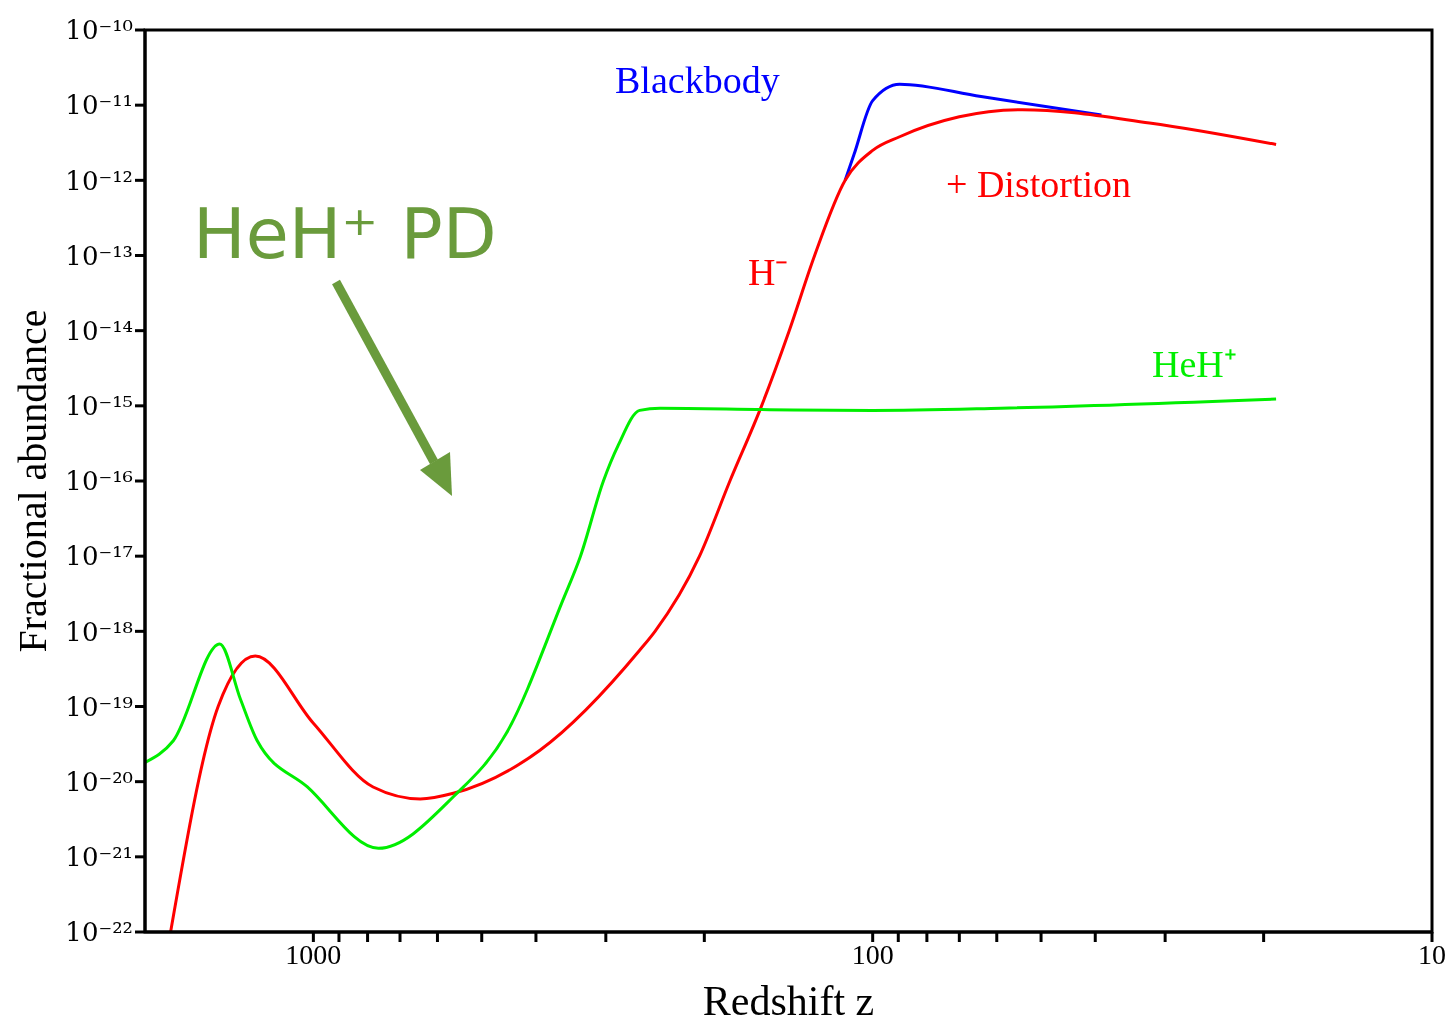 Image resolution: width=1452 pixels, height=1023 pixels. Describe the element at coordinates (872, 954) in the screenshot. I see `x-tick-label: 100` at that location.